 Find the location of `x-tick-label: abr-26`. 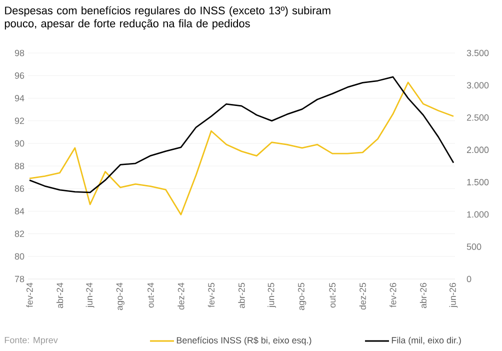

x-tick-label: abr-26 is located at coordinates (423, 295).